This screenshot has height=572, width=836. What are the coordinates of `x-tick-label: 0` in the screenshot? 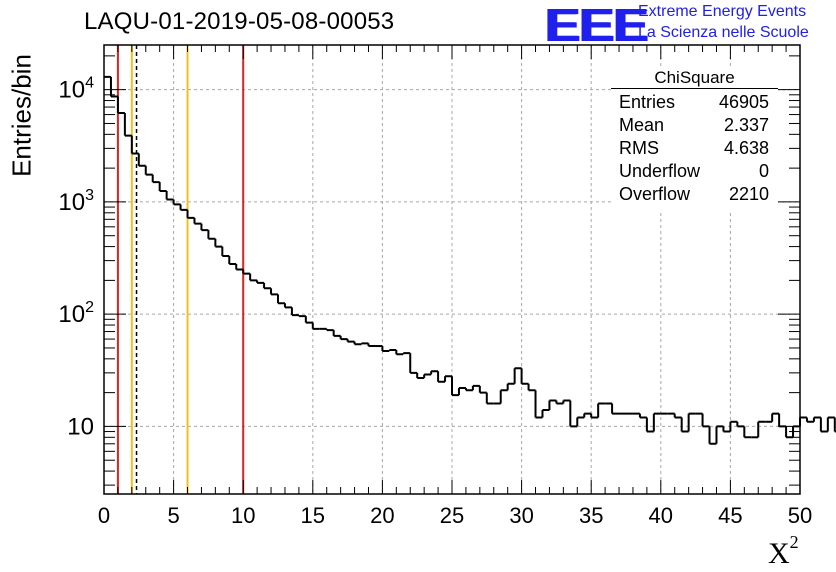 It's located at (104, 515).